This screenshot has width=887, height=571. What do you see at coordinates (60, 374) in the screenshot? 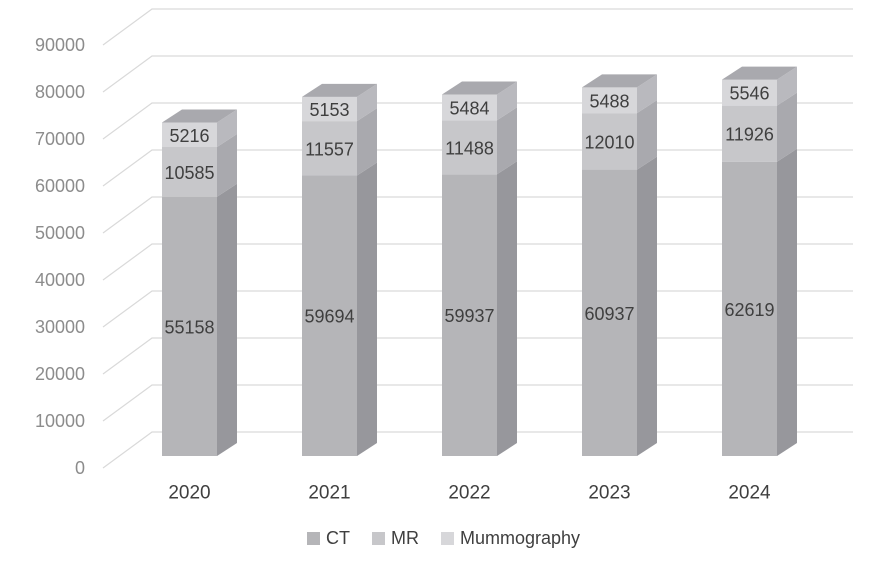
I see `y-tick-label: 20000` at bounding box center [60, 374].